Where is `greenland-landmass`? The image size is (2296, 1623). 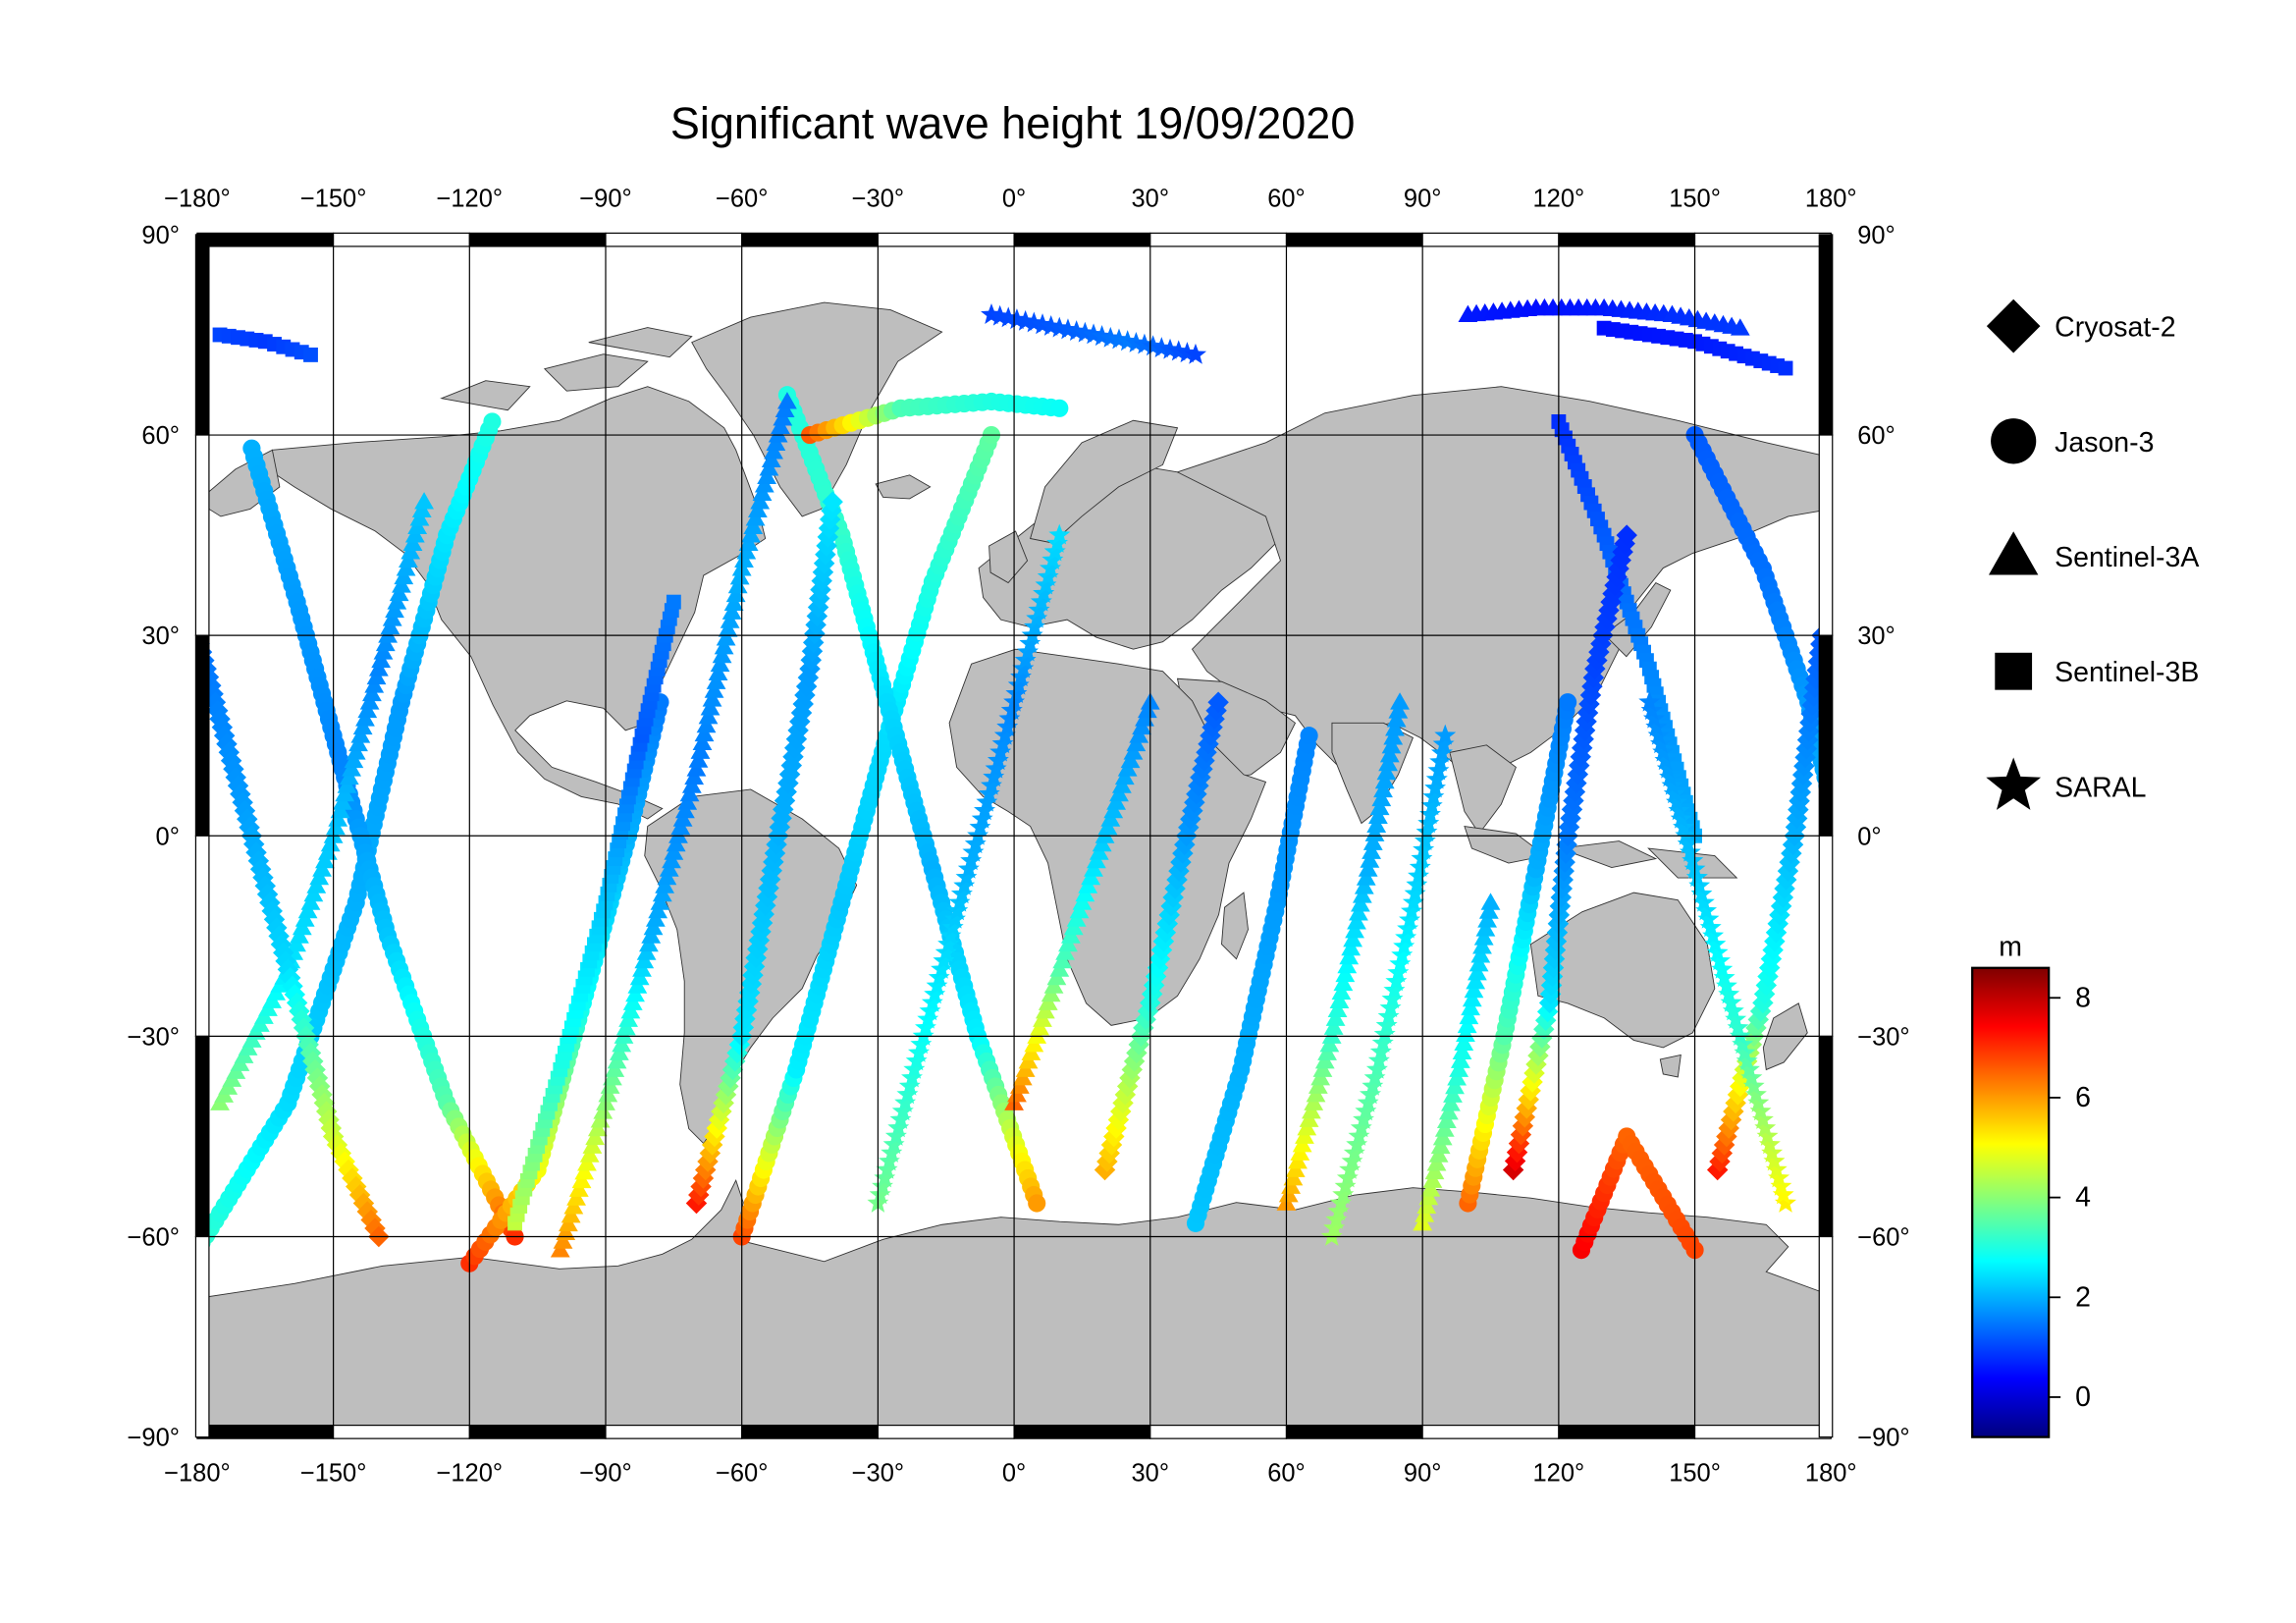
greenland-landmass is located at coordinates (817, 409).